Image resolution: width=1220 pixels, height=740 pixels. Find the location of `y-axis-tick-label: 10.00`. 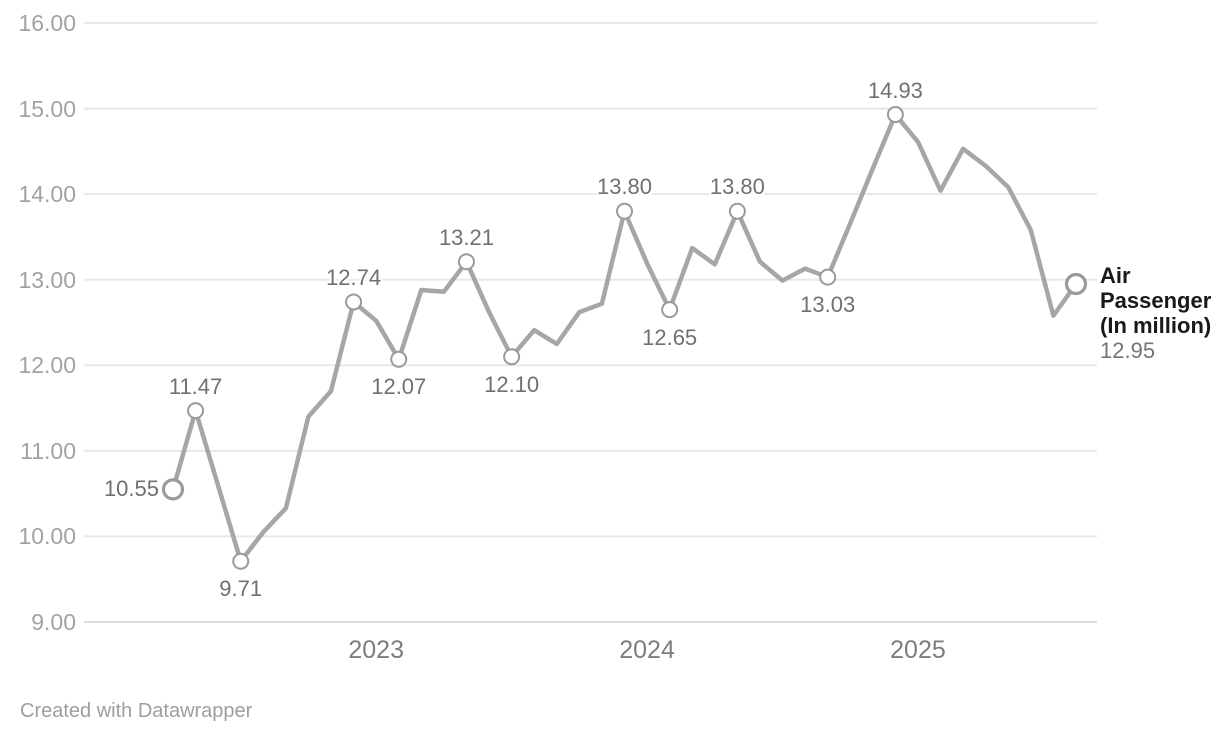

y-axis-tick-label: 10.00 is located at coordinates (47, 536).